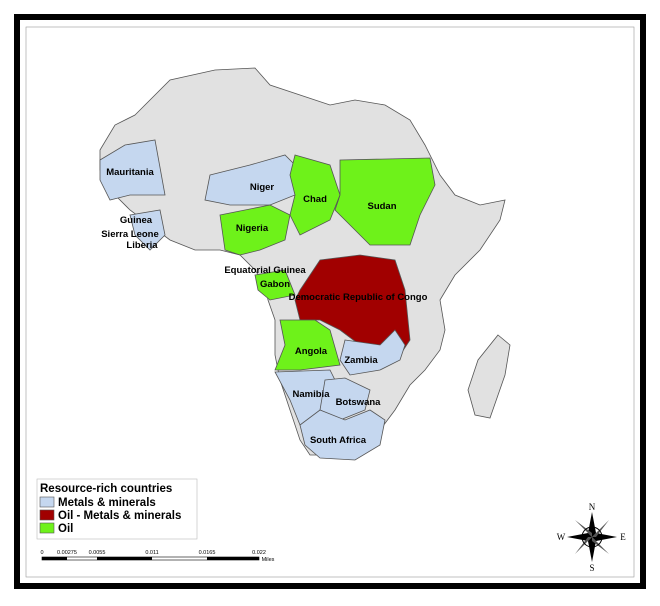 The height and width of the screenshot is (606, 660). I want to click on gabon-shape, so click(275, 285).